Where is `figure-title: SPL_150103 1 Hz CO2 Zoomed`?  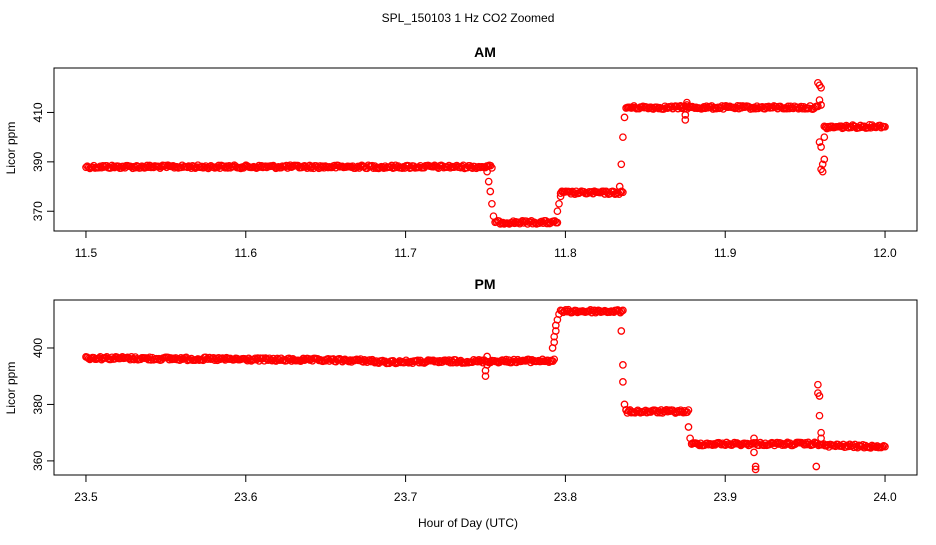
figure-title: SPL_150103 1 Hz CO2 Zoomed is located at coordinates (468, 18).